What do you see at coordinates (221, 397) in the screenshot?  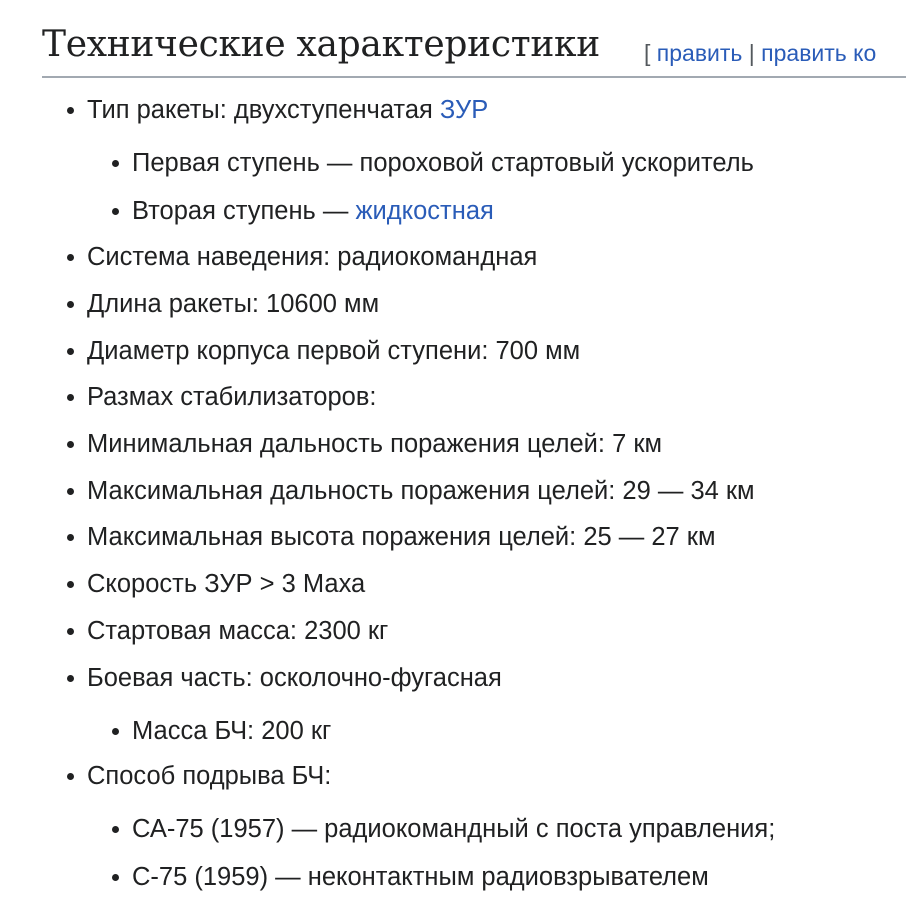 I see `list-item: Размах стабилизаторов:` at bounding box center [221, 397].